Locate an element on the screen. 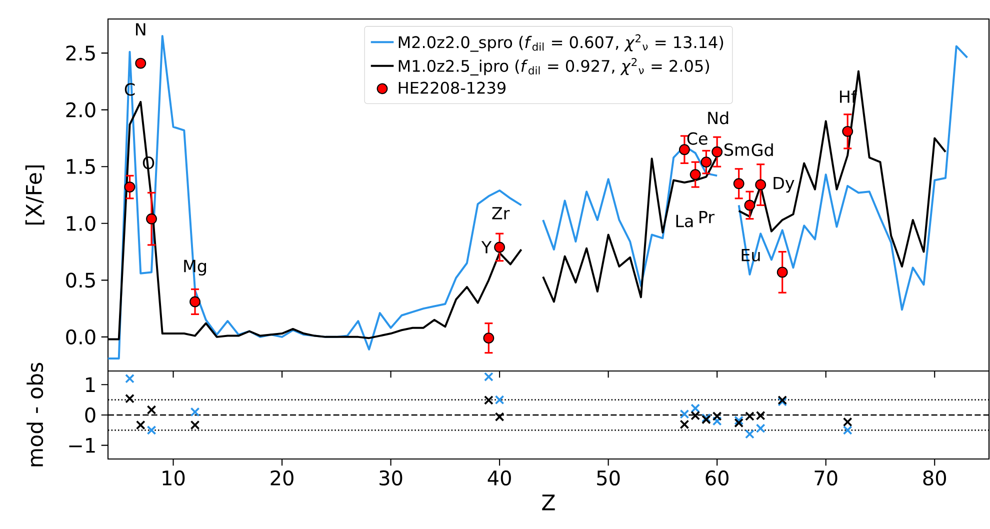 The width and height of the screenshot is (990, 529). y-tick-label: 0.5 is located at coordinates (80, 280).